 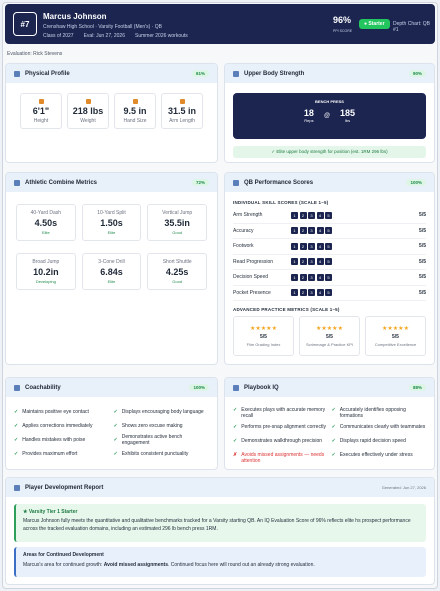 I want to click on meta-item: Summer 2026 workouts, so click(x=161, y=36).